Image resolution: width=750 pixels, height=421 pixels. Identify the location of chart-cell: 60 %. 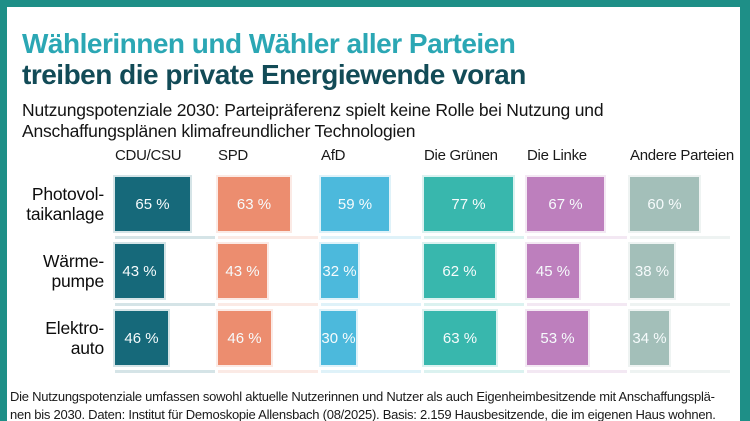
(681, 208).